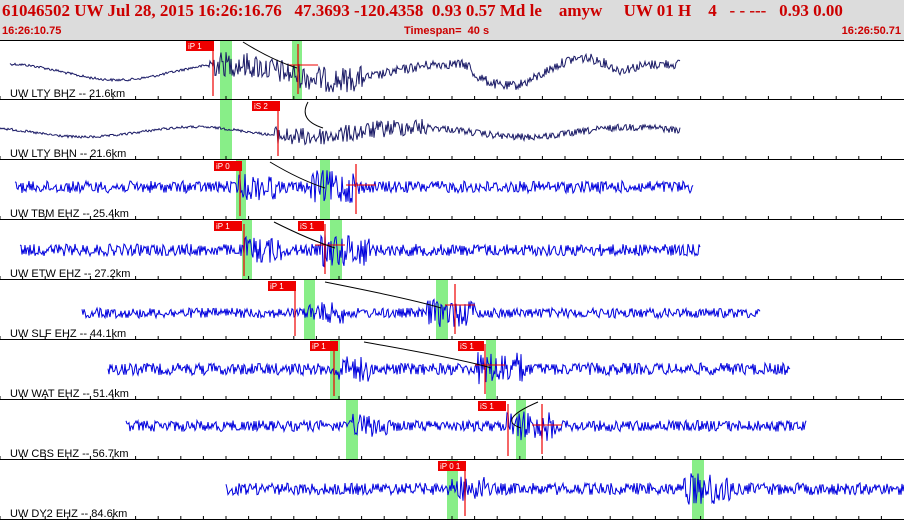 This screenshot has height=520, width=904. I want to click on window-end-time: 16:26:50.71, so click(871, 31).